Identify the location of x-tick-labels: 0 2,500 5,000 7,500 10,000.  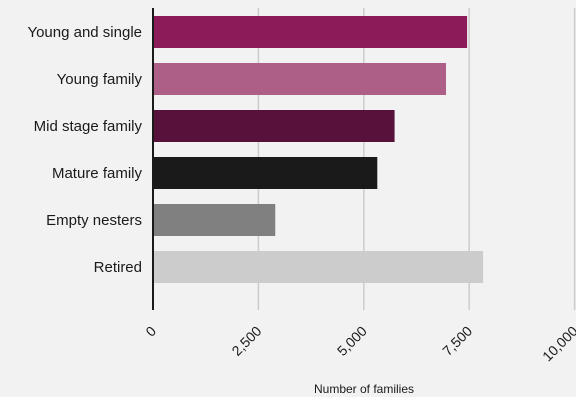
(359, 344).